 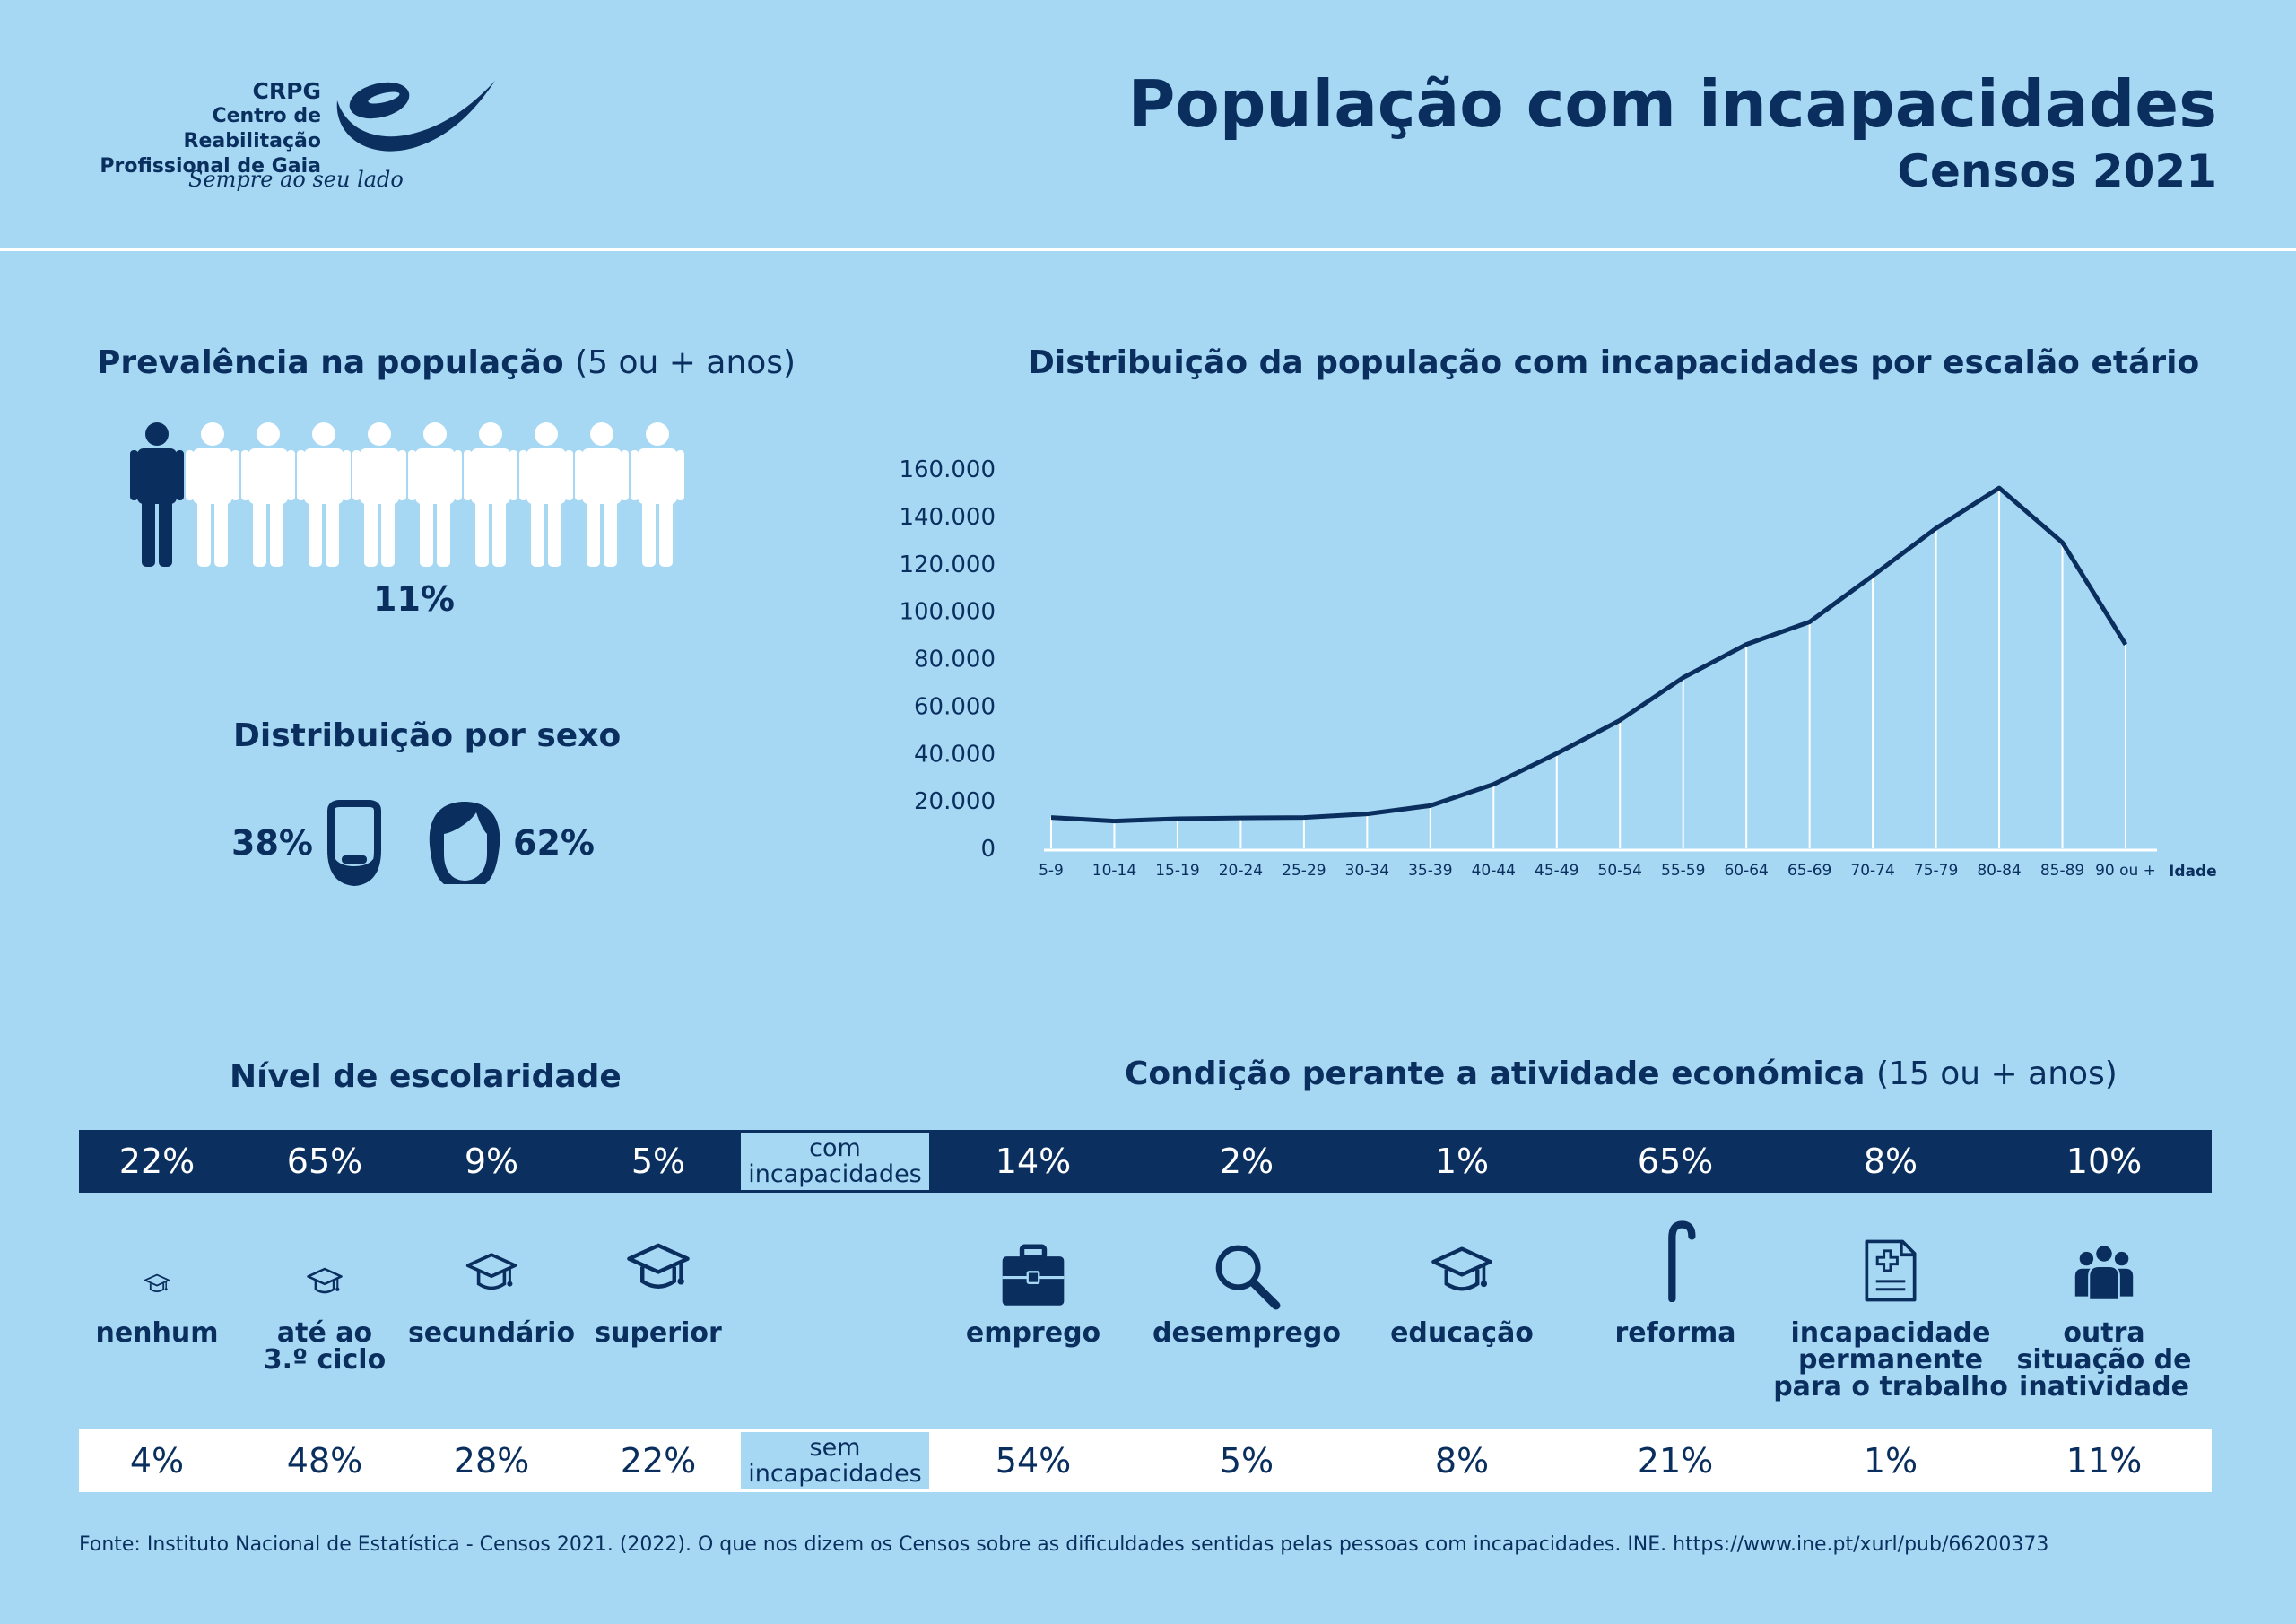 I want to click on page-title: População com incapacidades, so click(x=1672, y=104).